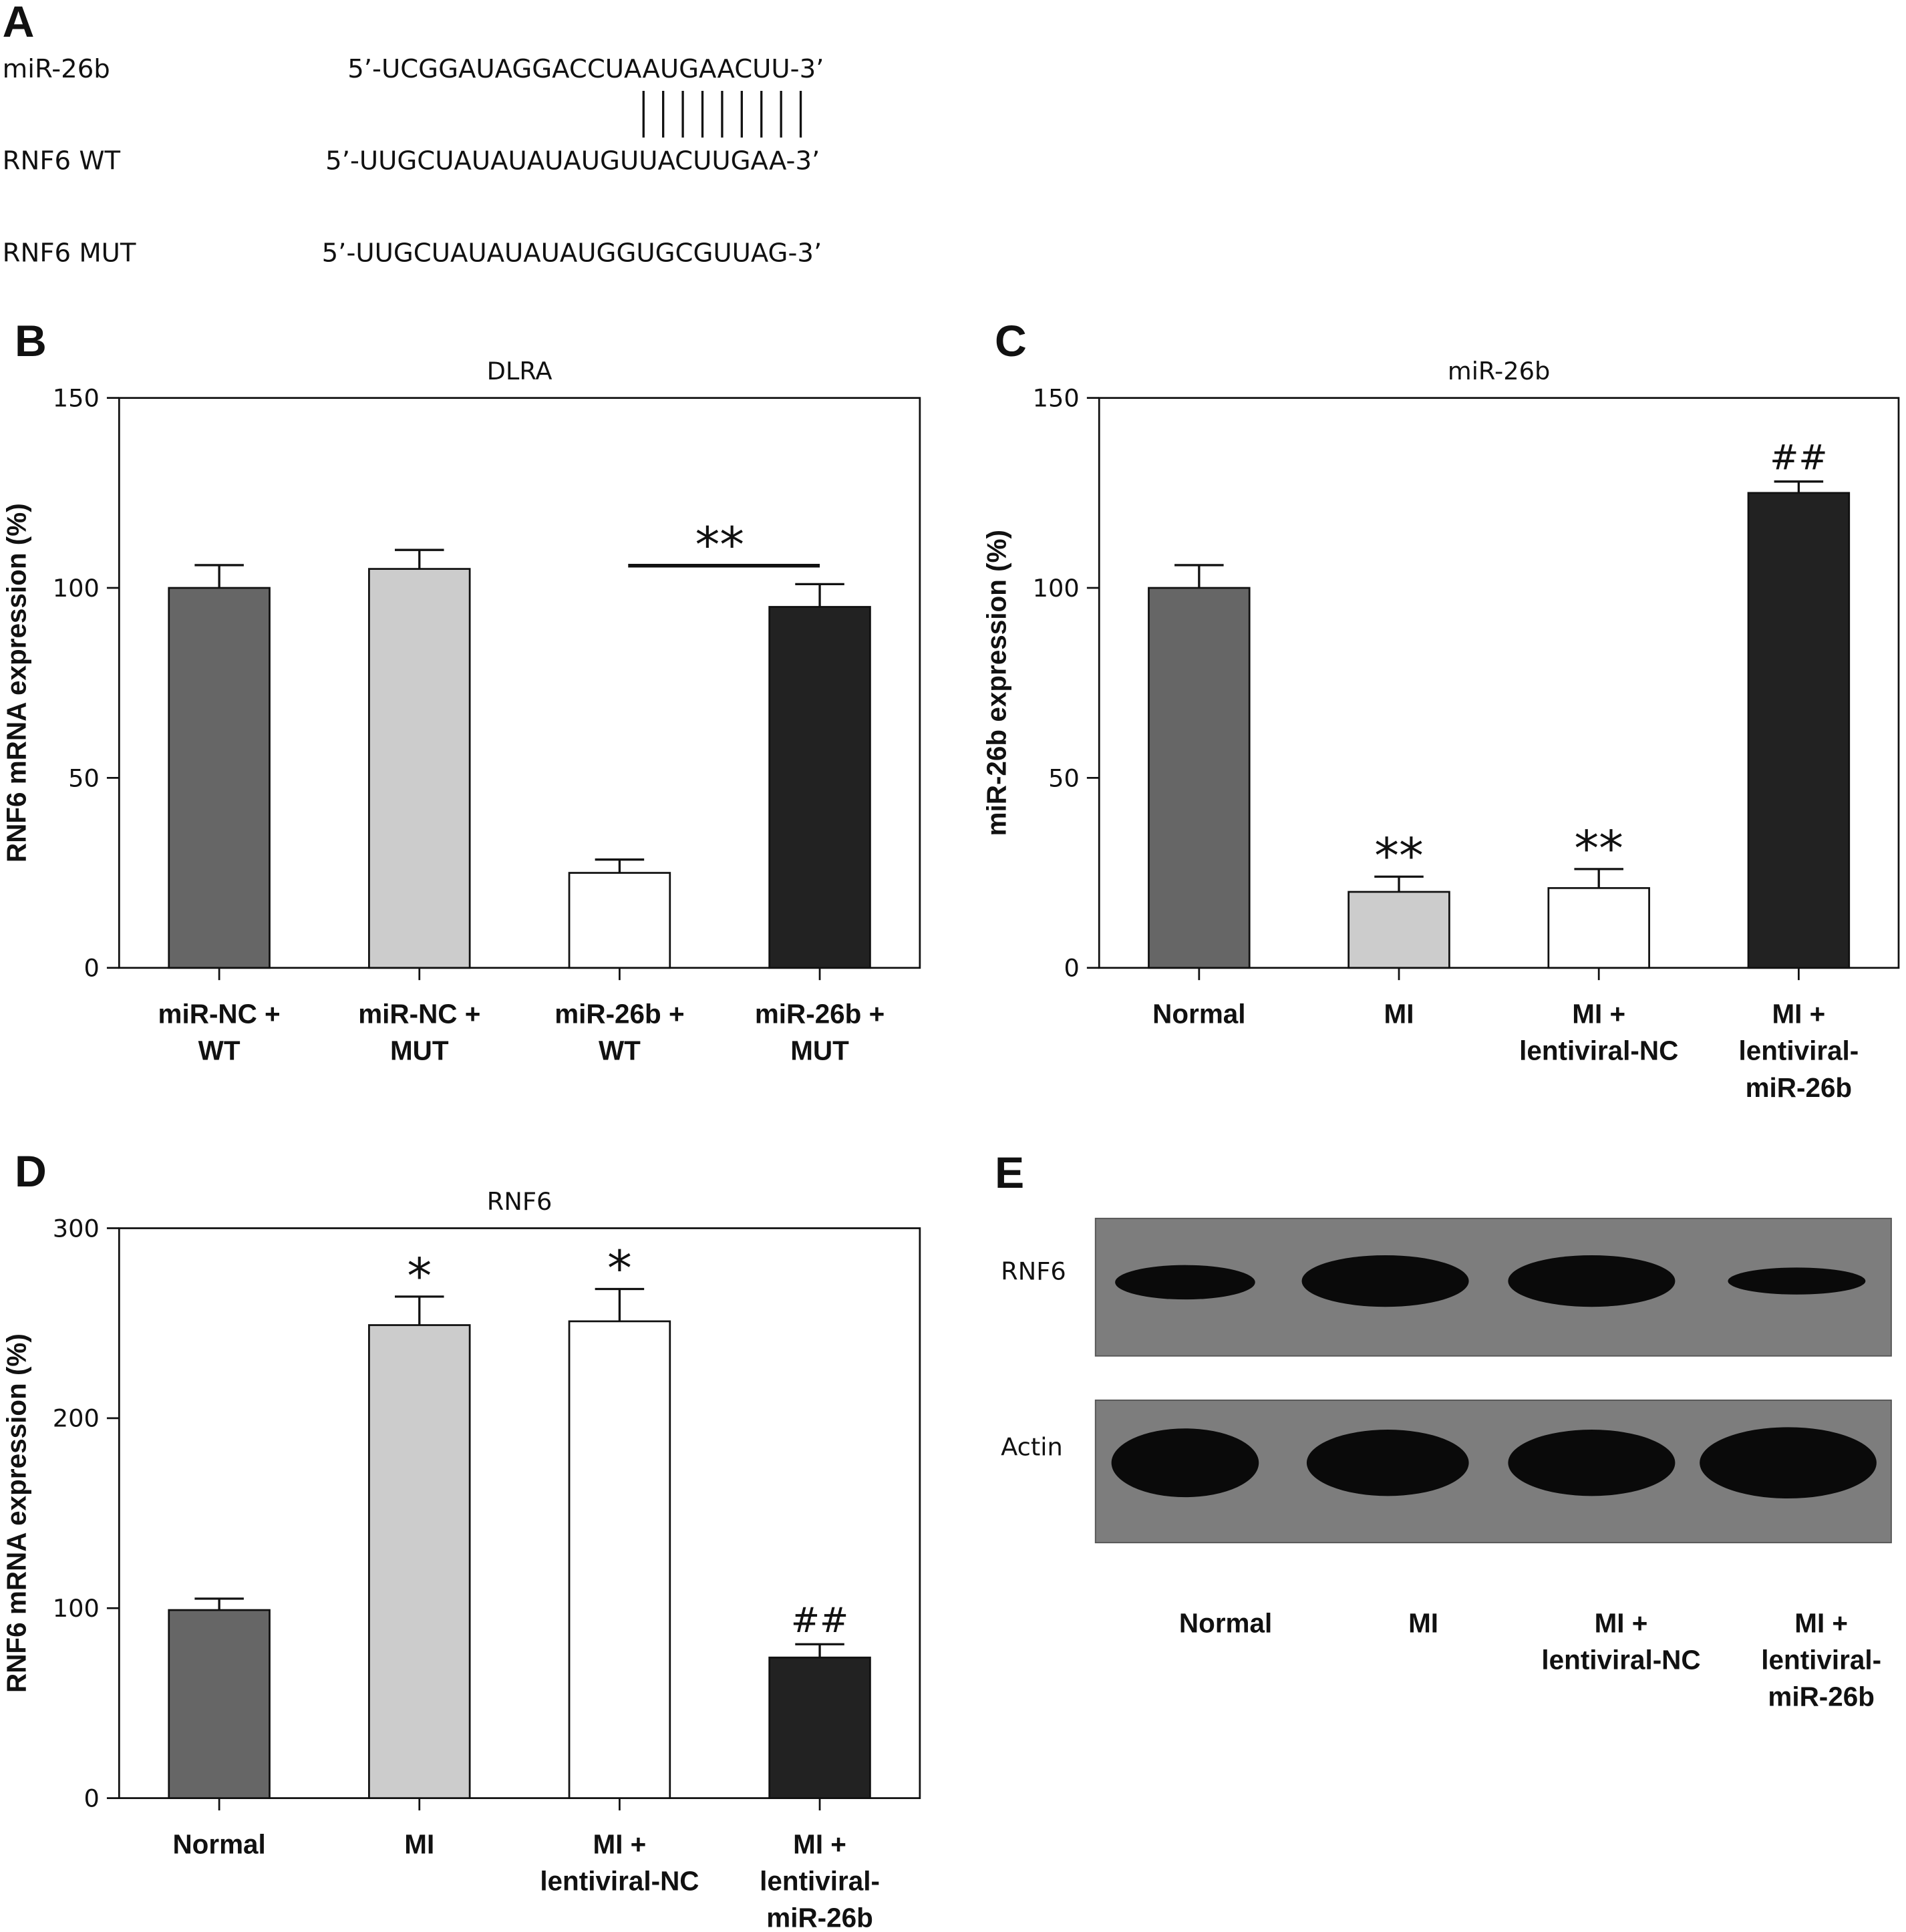 The width and height of the screenshot is (1906, 1932). What do you see at coordinates (1423, 1622) in the screenshot?
I see `lane-label: MI` at bounding box center [1423, 1622].